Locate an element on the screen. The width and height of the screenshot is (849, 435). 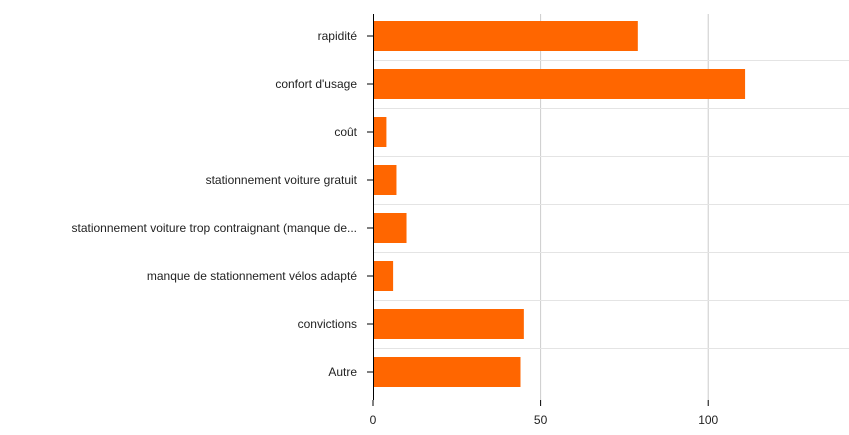
category-label: Autre is located at coordinates (342, 372).